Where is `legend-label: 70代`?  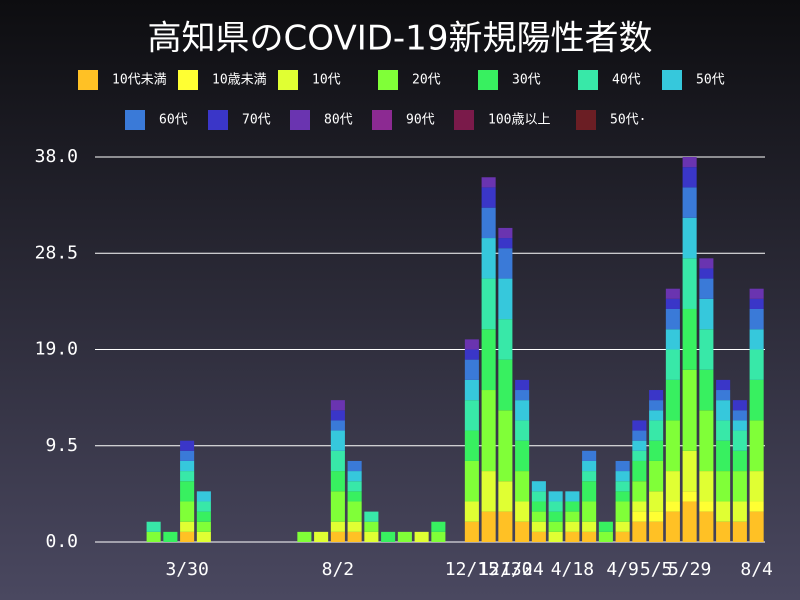 legend-label: 70代 is located at coordinates (256, 120).